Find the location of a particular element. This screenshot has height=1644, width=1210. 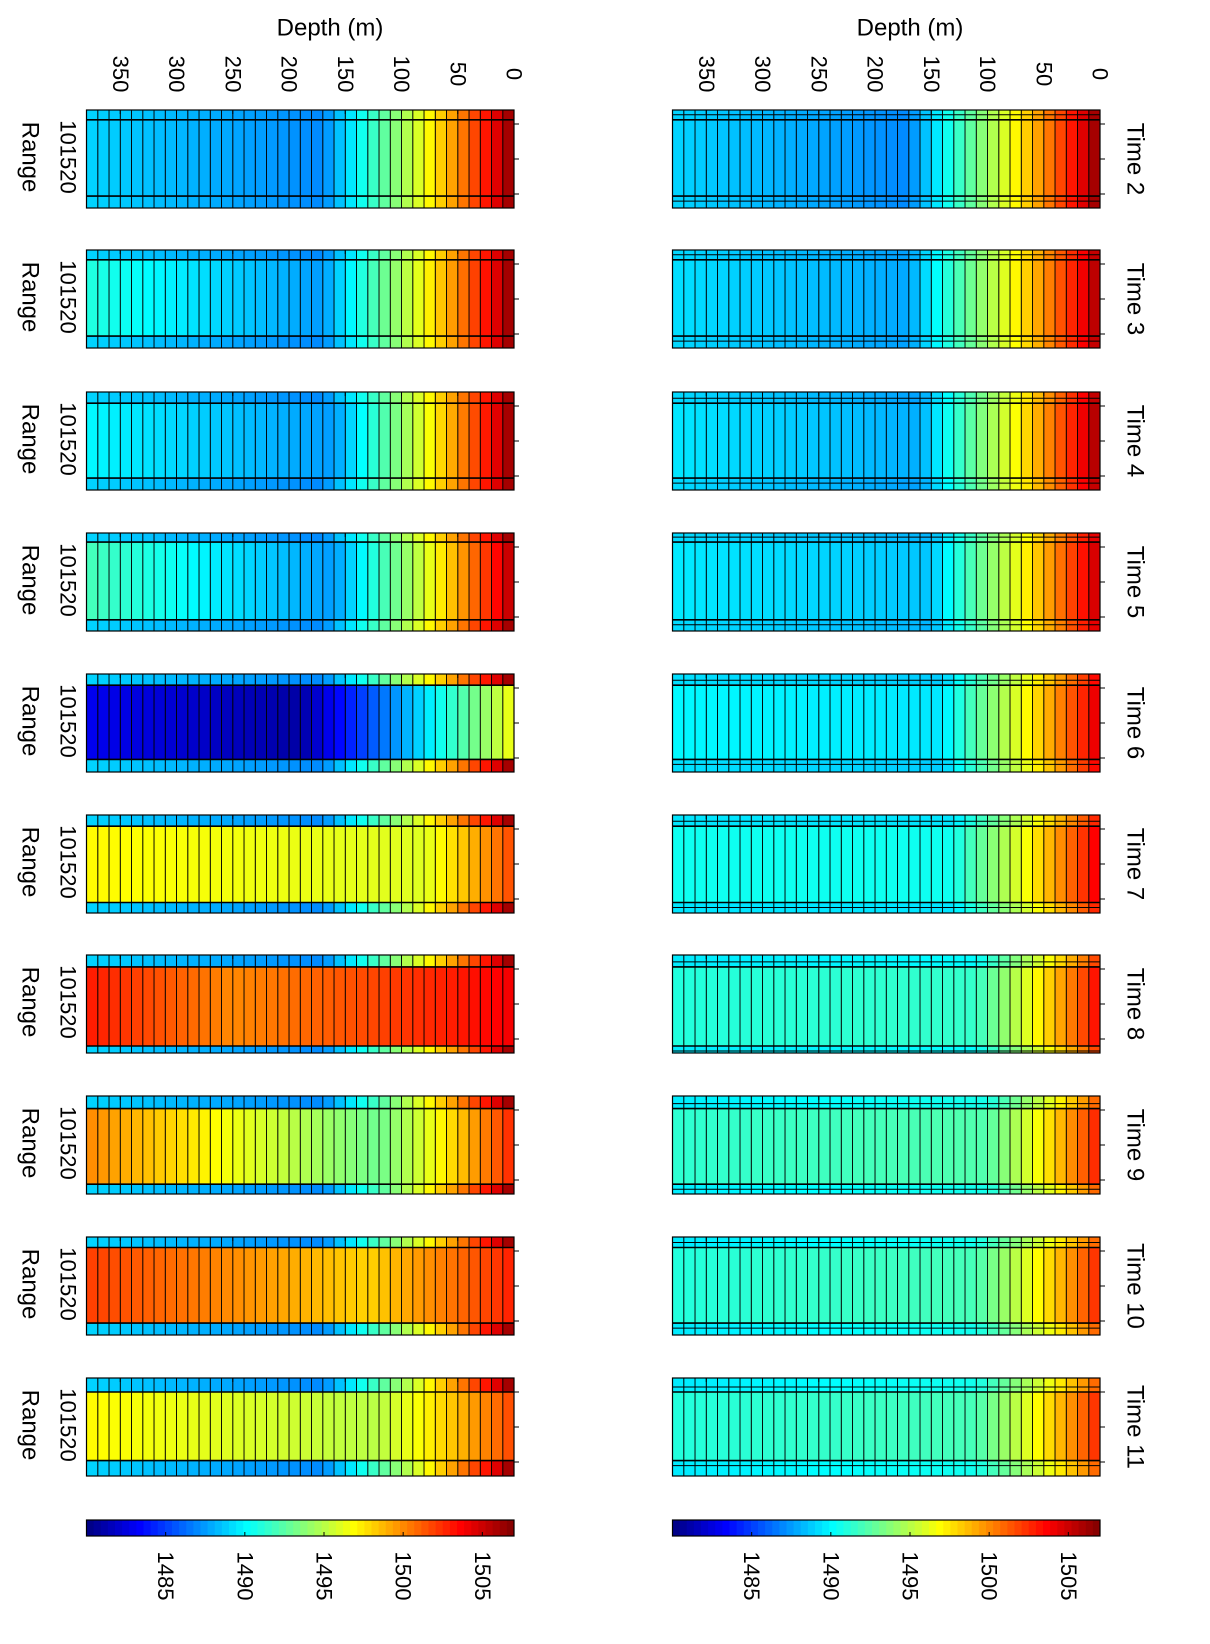

depth-tick-label: 0 is located at coordinates (1100, 74).